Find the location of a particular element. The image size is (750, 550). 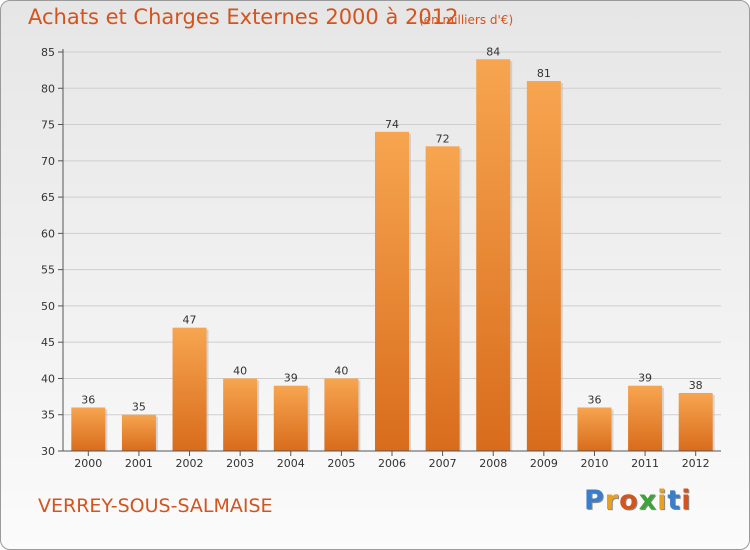

chart-title: Achats et Charges Externes 2000 à 2012 is located at coordinates (243, 17).